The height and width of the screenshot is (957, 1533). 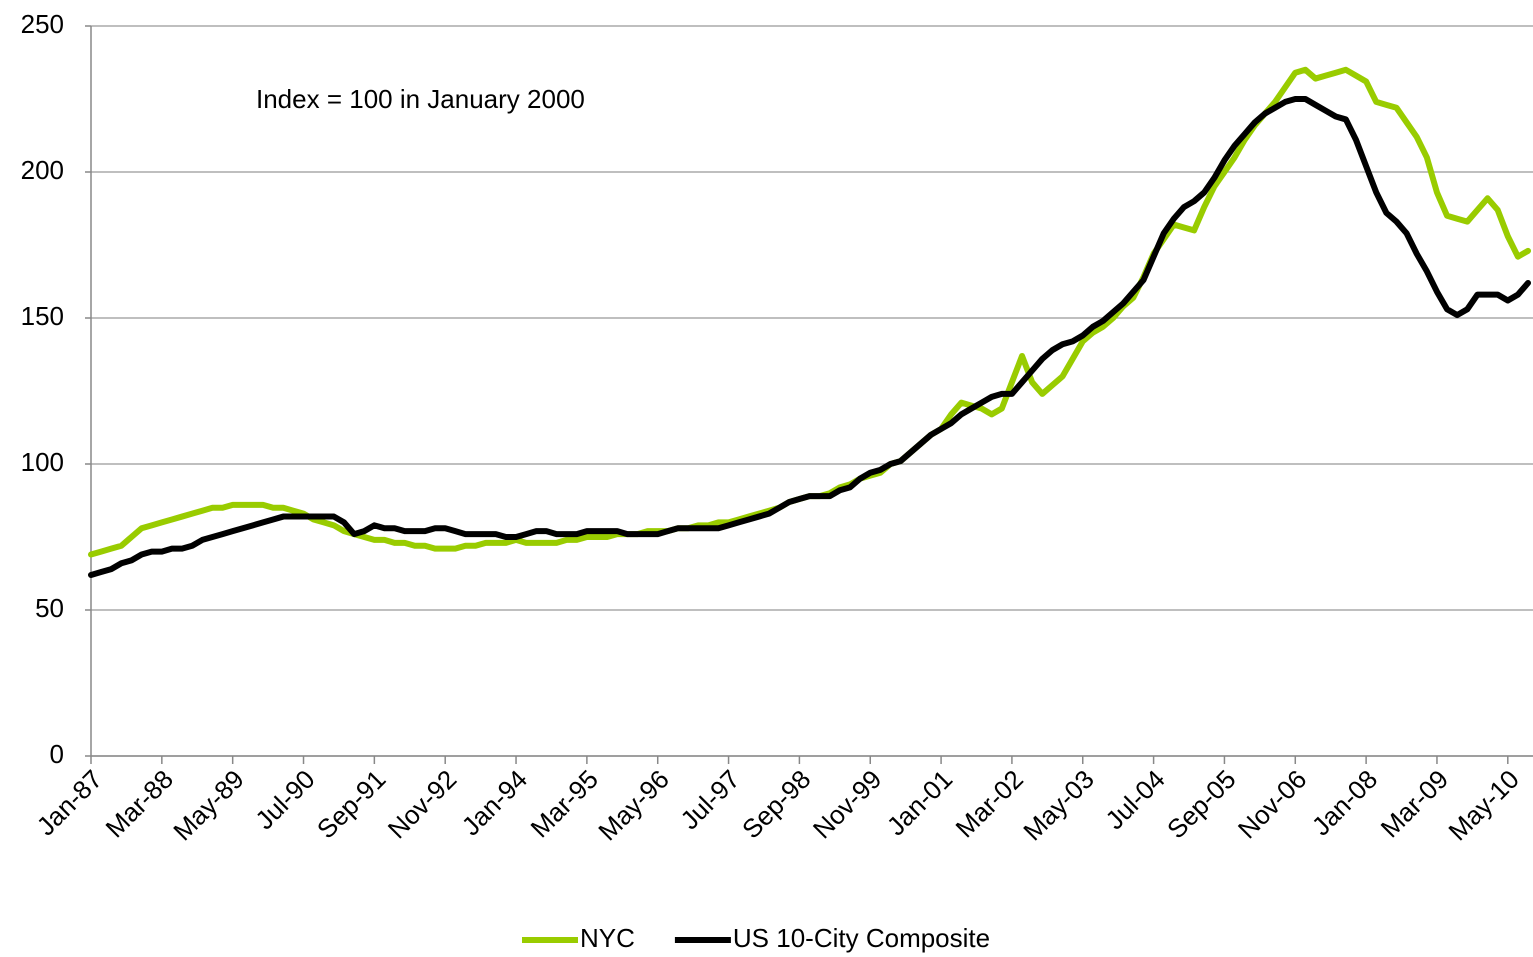 I want to click on x-tick-label: Nov-99, so click(x=847, y=804).